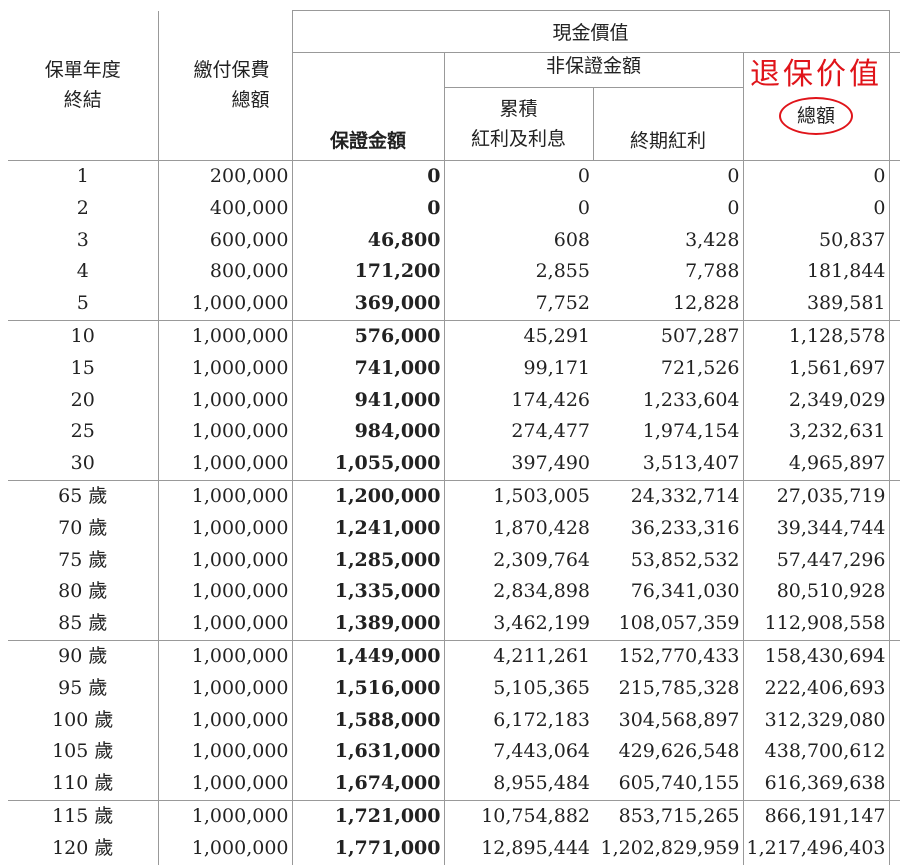 This screenshot has height=868, width=900. What do you see at coordinates (668, 592) in the screenshot?
I see `terminal-bonus-cell: 76,341,030` at bounding box center [668, 592].